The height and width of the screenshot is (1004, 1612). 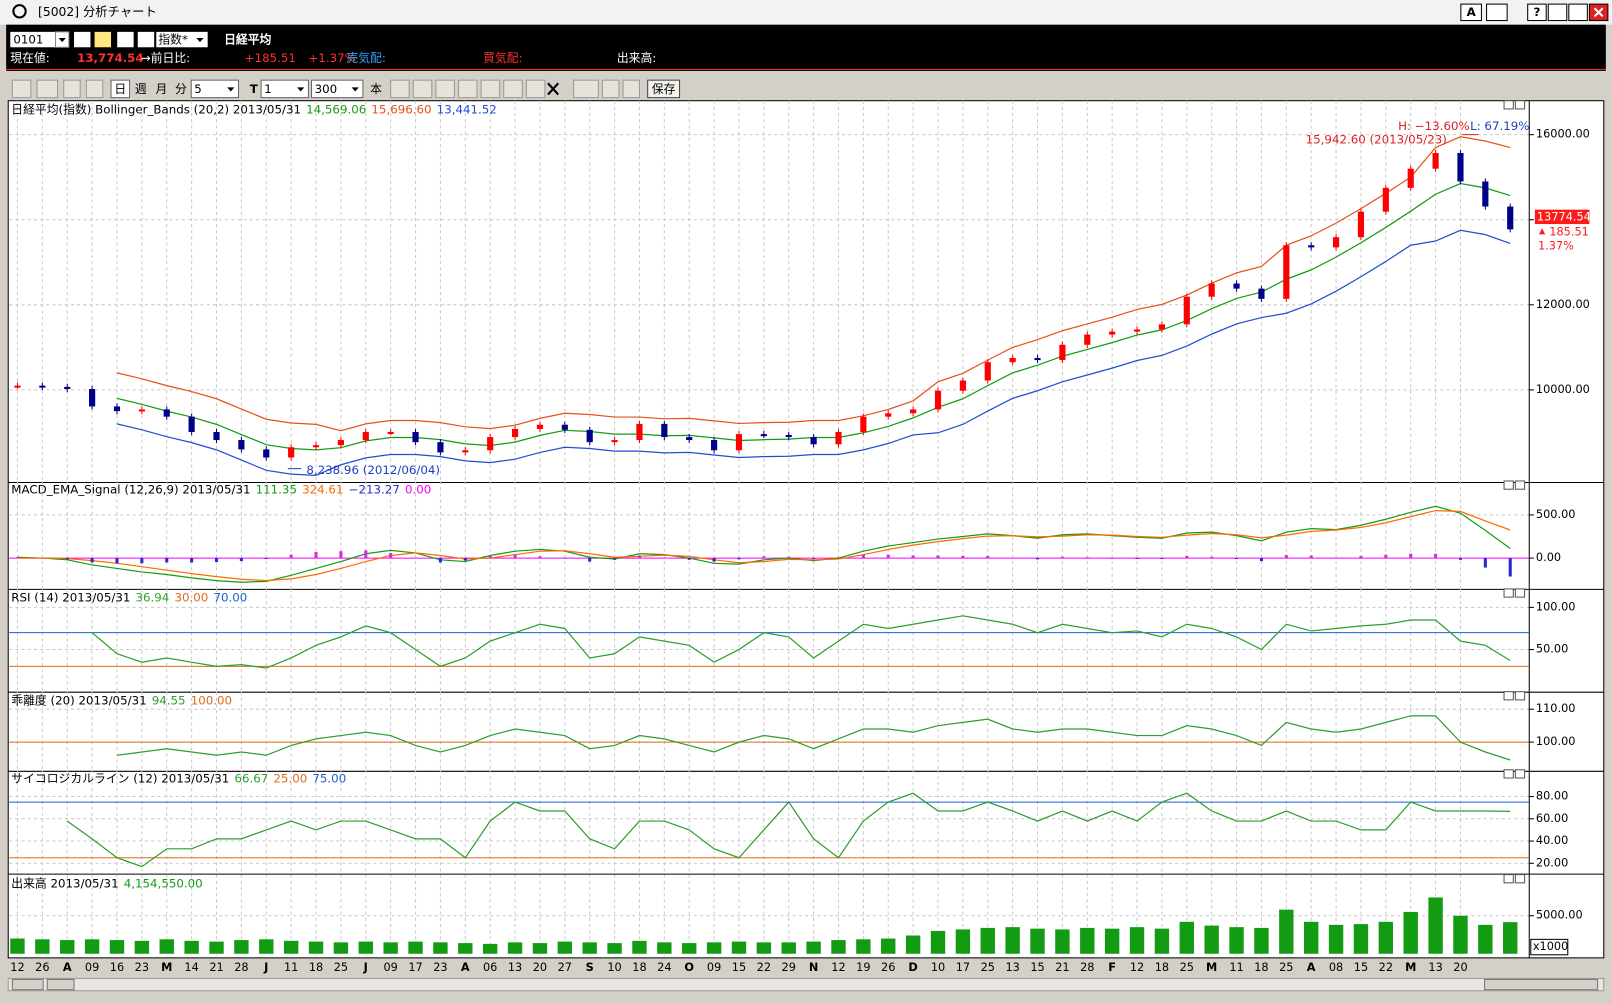 What do you see at coordinates (390, 967) in the screenshot?
I see `x-tick-label: 09` at bounding box center [390, 967].